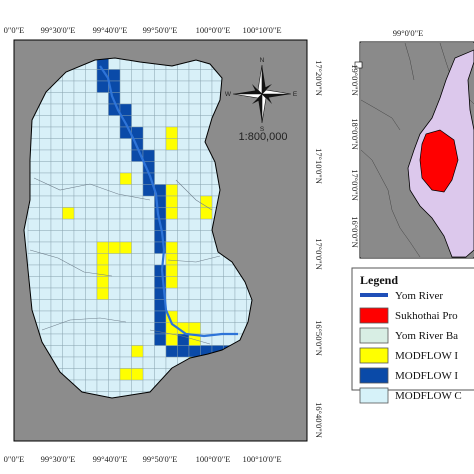 This screenshot has height=474, width=474. I want to click on compass-n: N, so click(262, 60).